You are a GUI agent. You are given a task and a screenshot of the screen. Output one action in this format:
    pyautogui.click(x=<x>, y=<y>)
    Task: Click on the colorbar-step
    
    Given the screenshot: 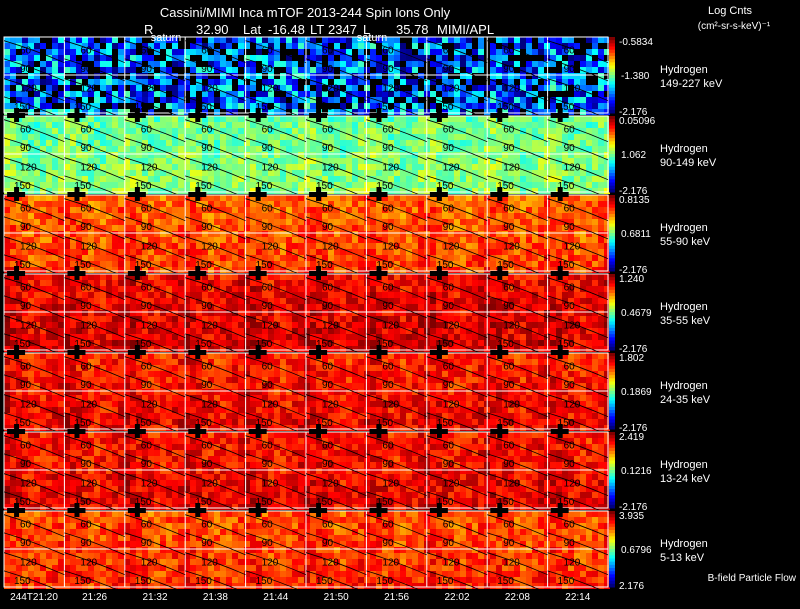 What is the action you would take?
    pyautogui.click(x=612, y=45)
    